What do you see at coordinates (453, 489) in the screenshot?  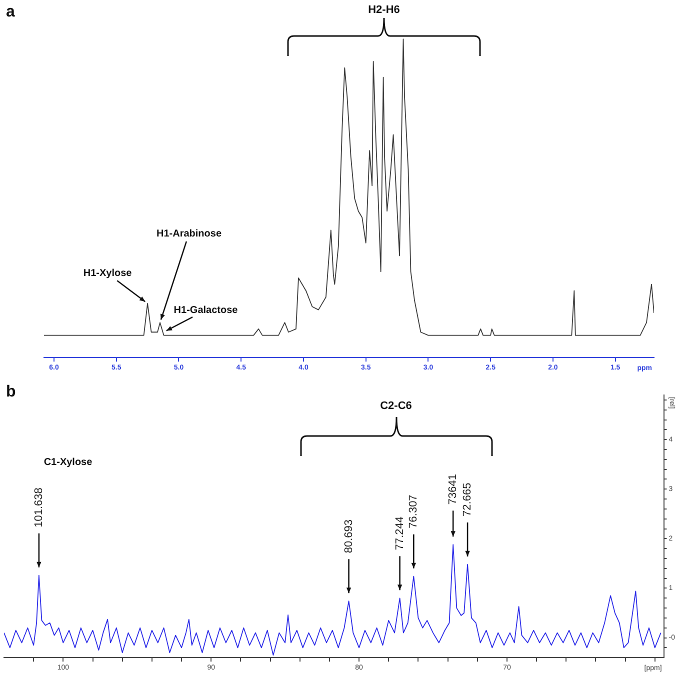 I see `annotation: 73641` at bounding box center [453, 489].